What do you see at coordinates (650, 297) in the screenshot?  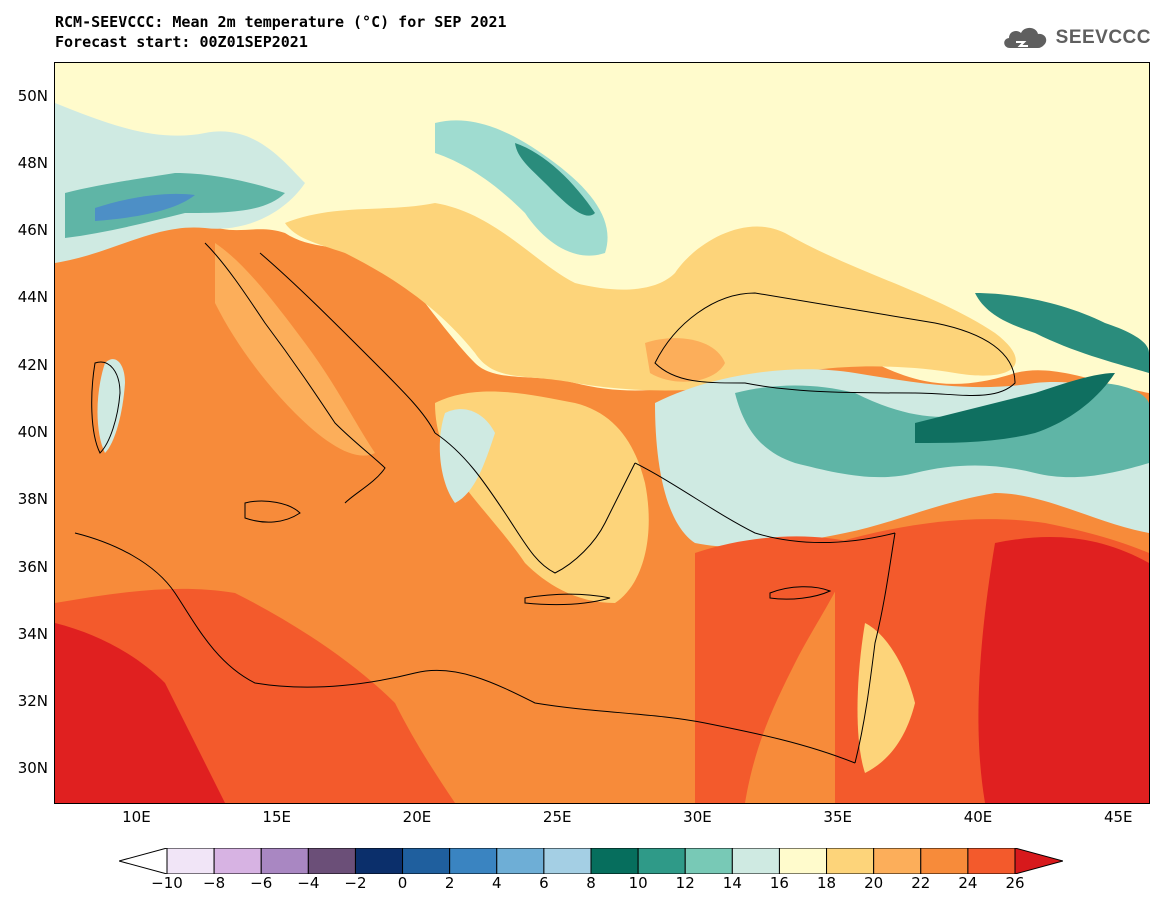 I see `field-20-balkans` at bounding box center [650, 297].